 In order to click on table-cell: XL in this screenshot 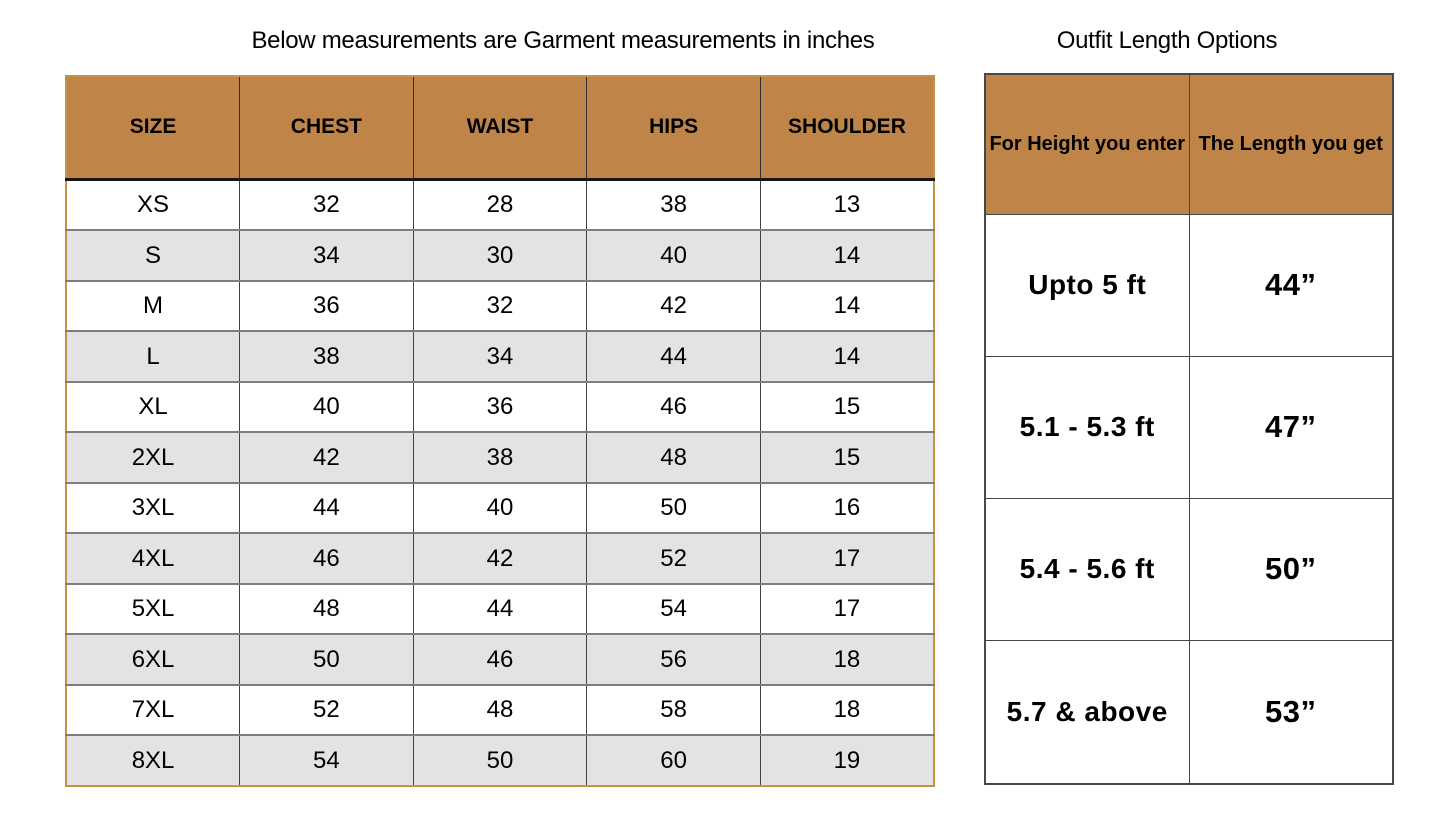, I will do `click(153, 406)`.